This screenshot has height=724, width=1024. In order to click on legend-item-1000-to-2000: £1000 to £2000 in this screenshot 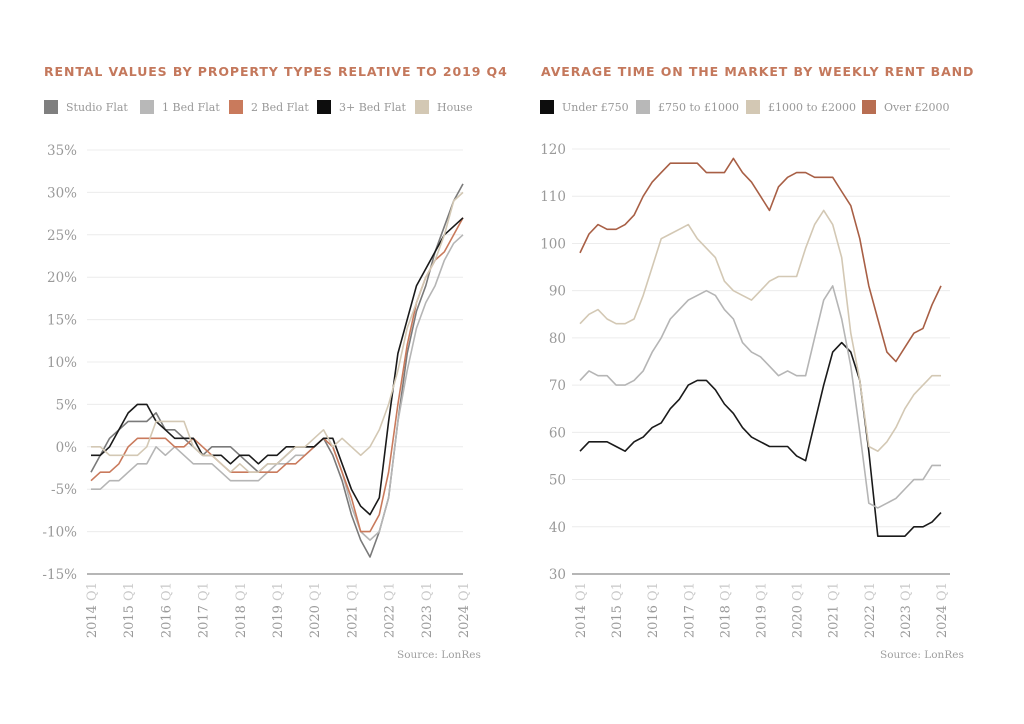, I will do `click(801, 107)`.